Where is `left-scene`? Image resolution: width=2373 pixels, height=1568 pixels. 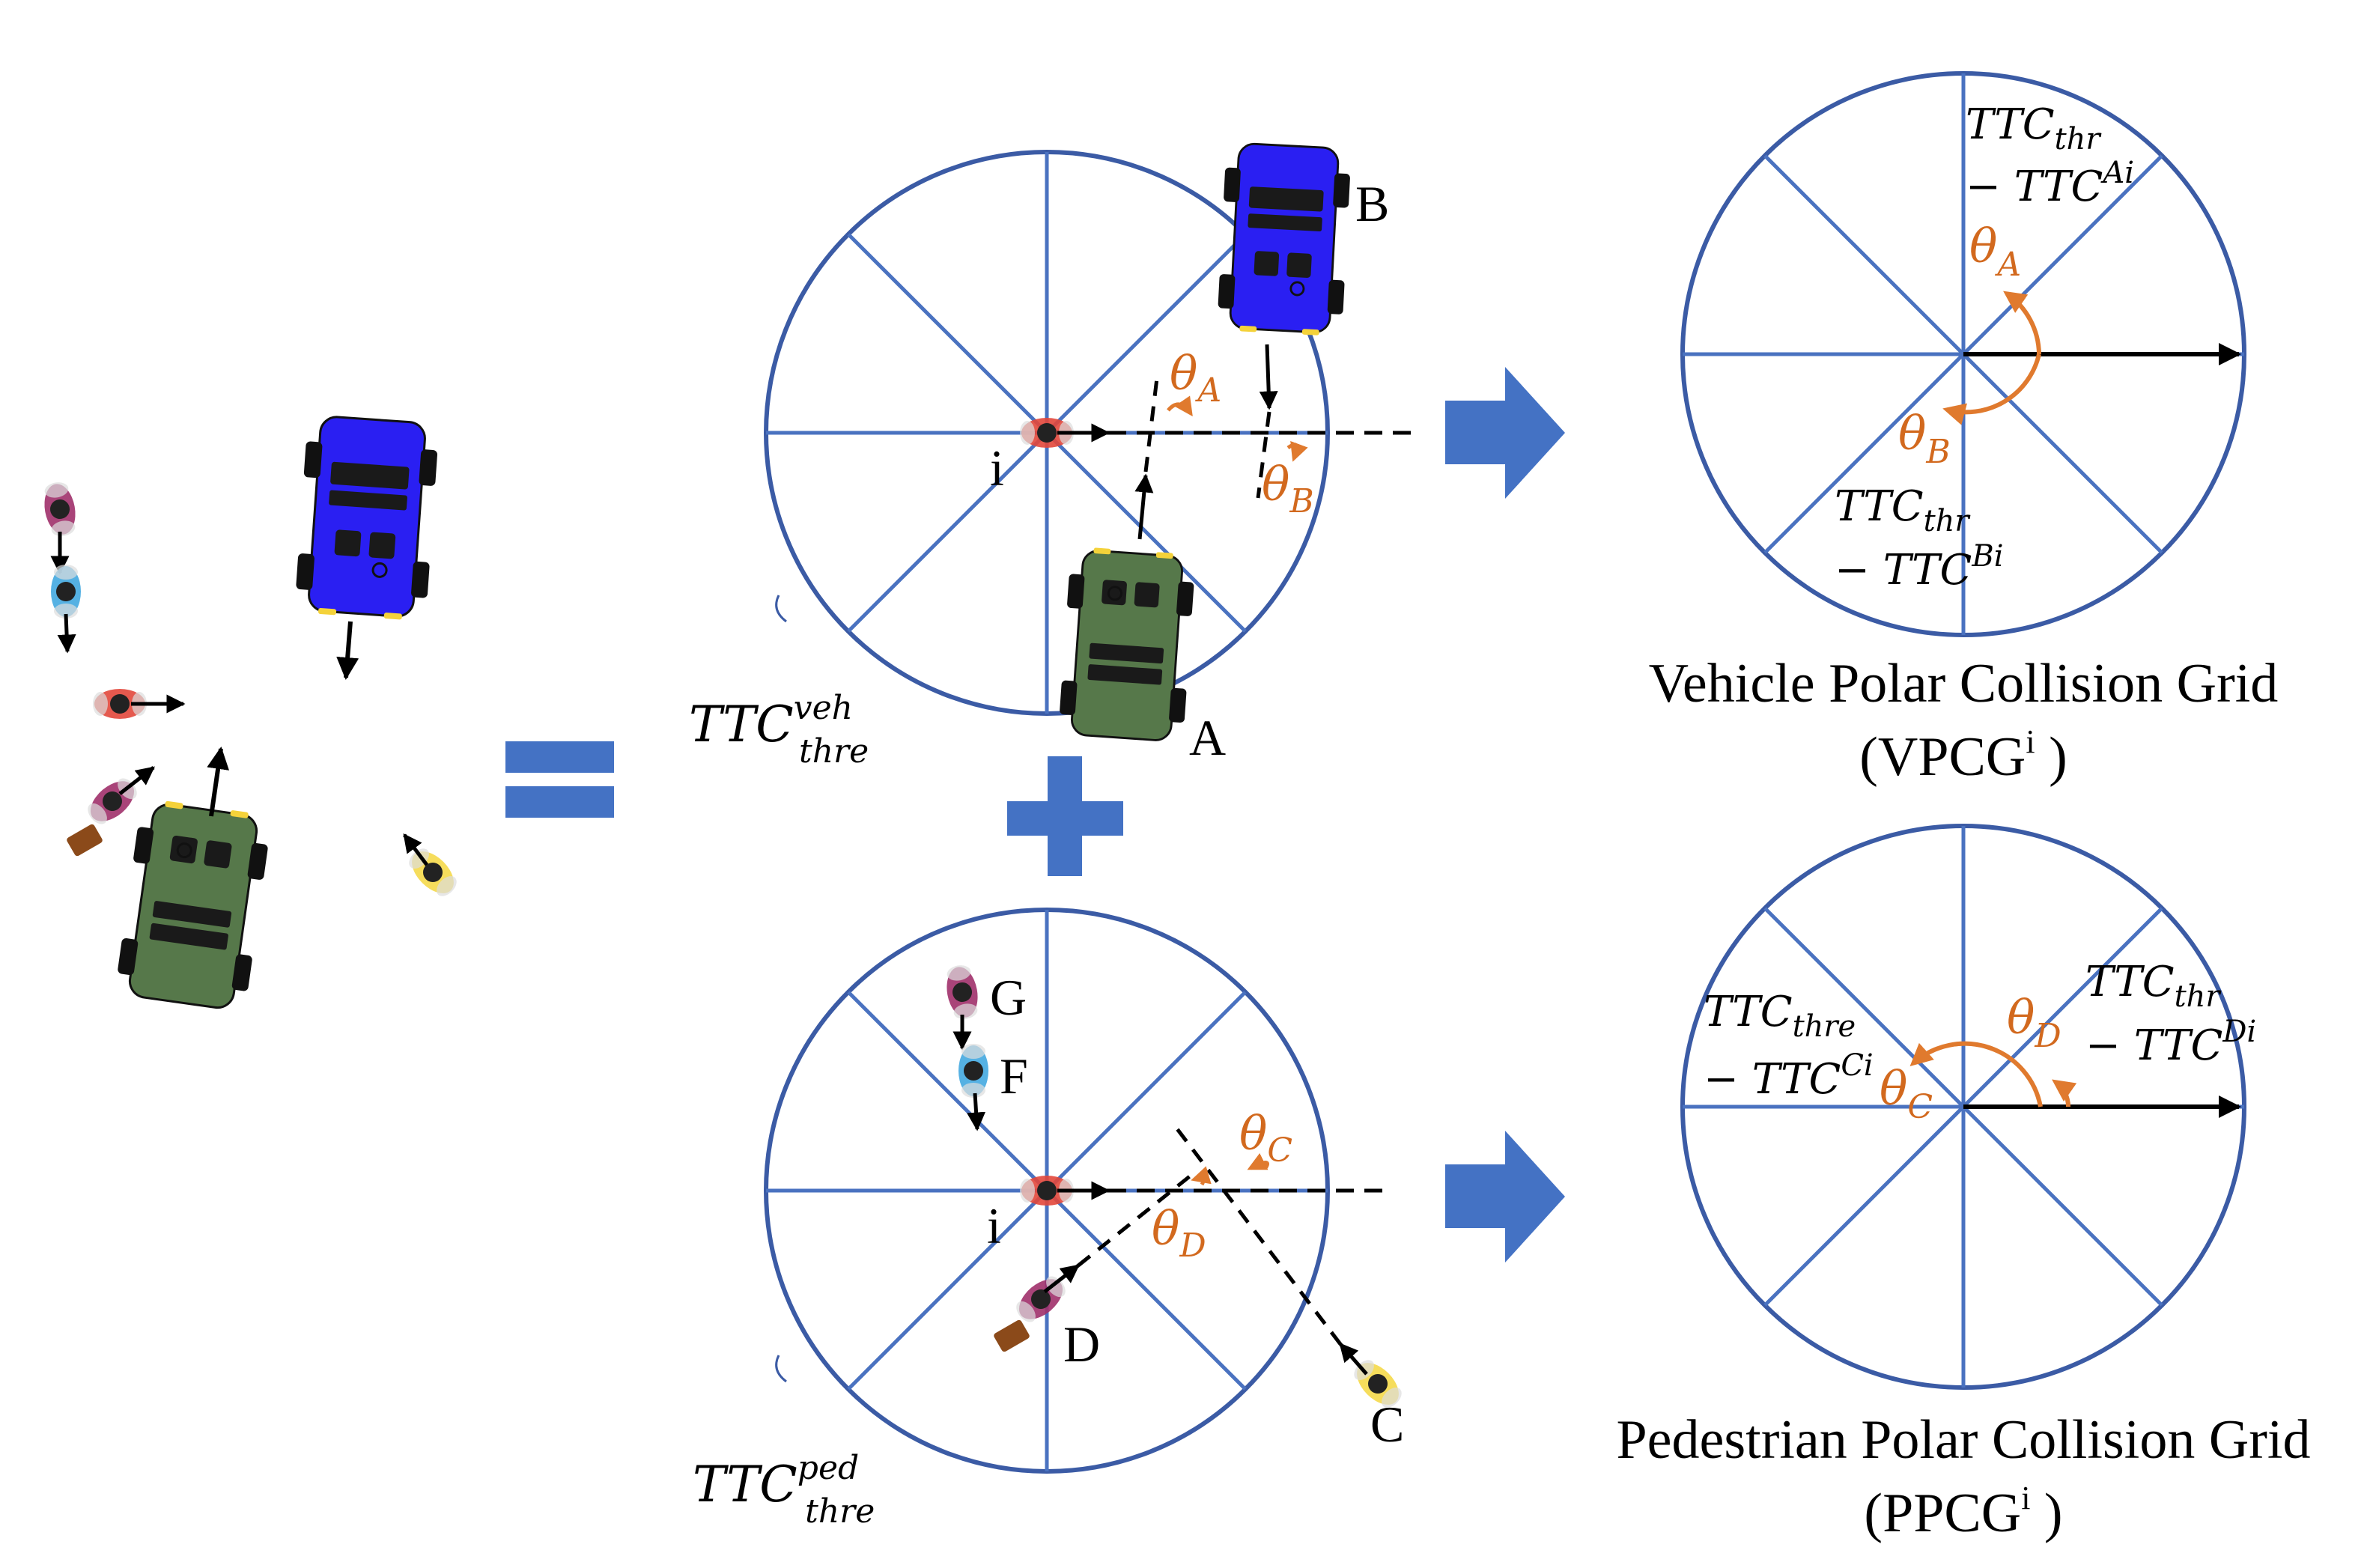
left-scene is located at coordinates (327, 713).